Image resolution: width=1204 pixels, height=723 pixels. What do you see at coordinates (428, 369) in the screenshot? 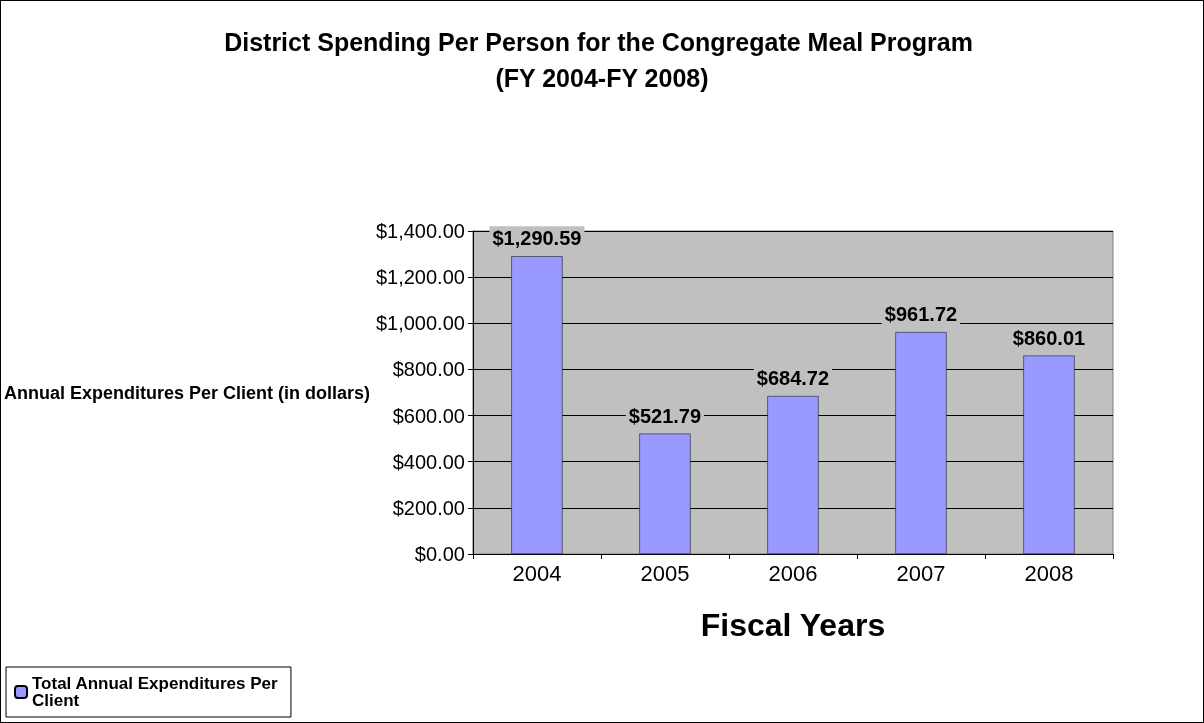
I see `y-tick-label: $800.00` at bounding box center [428, 369].